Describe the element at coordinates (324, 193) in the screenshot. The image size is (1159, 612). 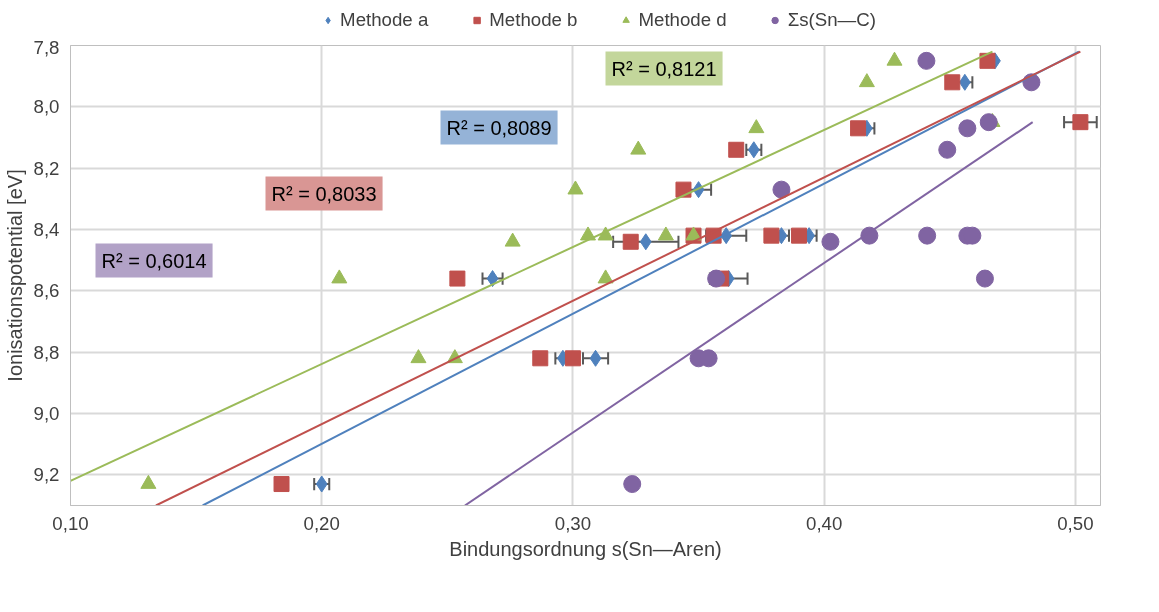
I see `annotation: R² = 0,8033` at that location.